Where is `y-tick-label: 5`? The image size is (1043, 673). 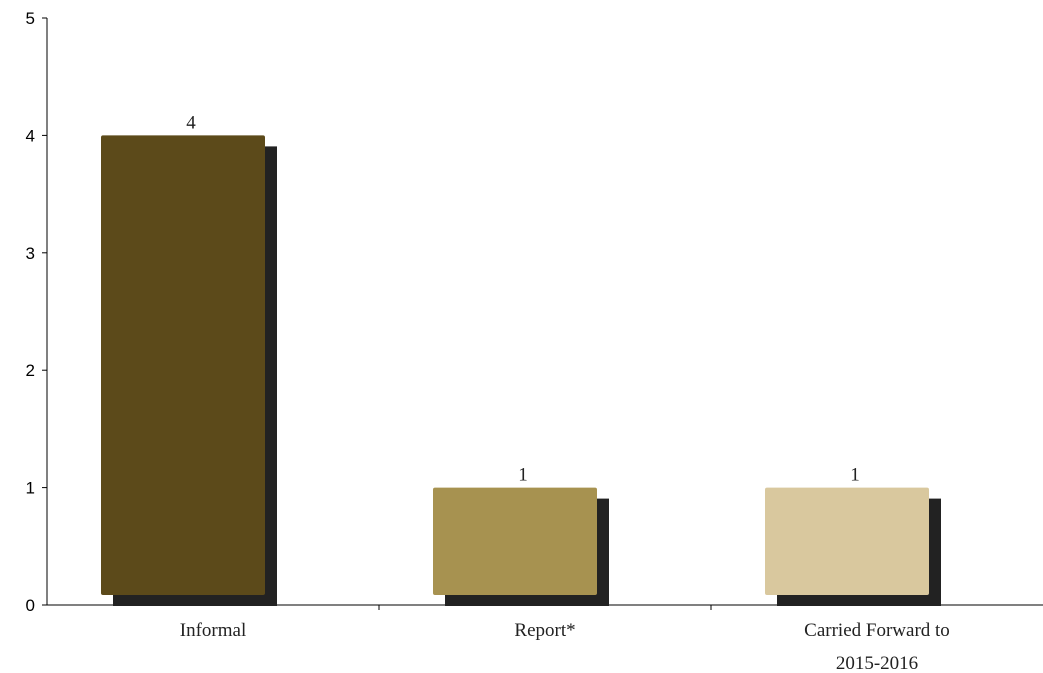
y-tick-label: 5 is located at coordinates (30, 18).